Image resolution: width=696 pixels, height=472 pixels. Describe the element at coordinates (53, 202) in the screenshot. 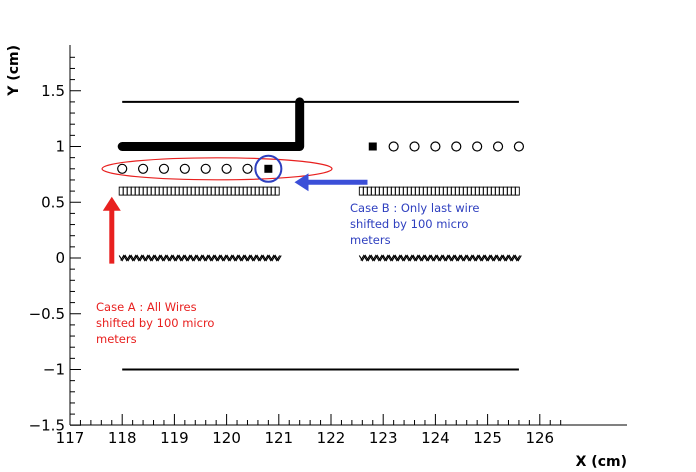

I see `y-tick-label: 0.5` at that location.